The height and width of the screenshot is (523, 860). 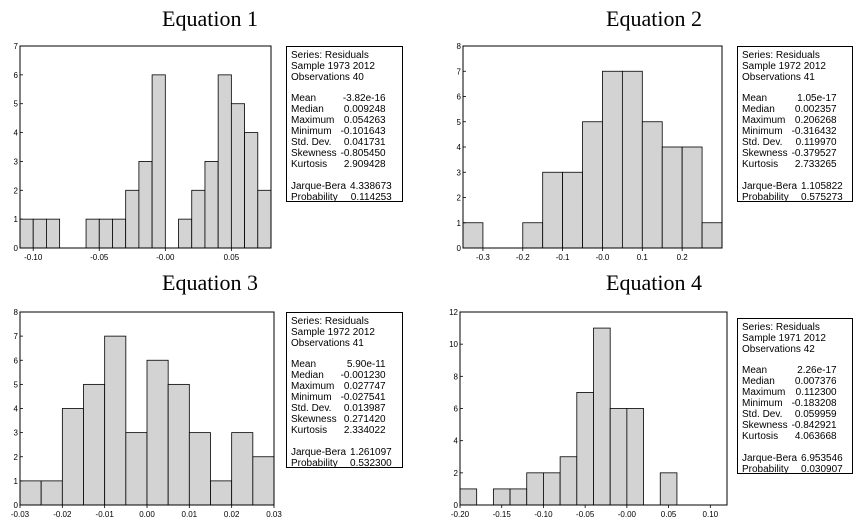 I want to click on x-tick-label: 0.1, so click(x=643, y=257).